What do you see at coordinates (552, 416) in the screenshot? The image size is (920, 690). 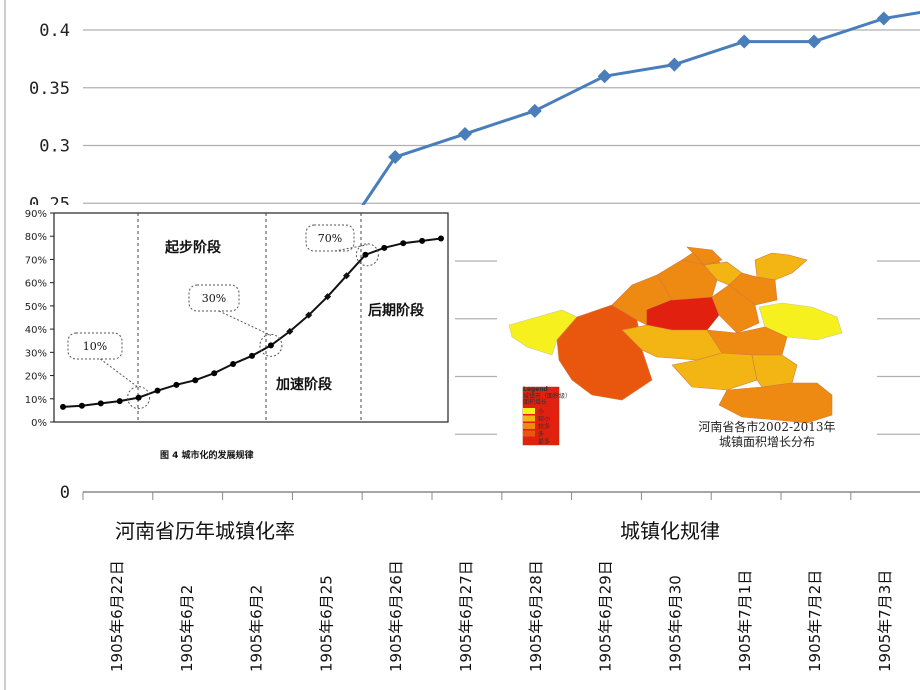 I see `map-legend: Legend 城镇市（面积级） 面积增长 小较小 较多多最多` at bounding box center [552, 416].